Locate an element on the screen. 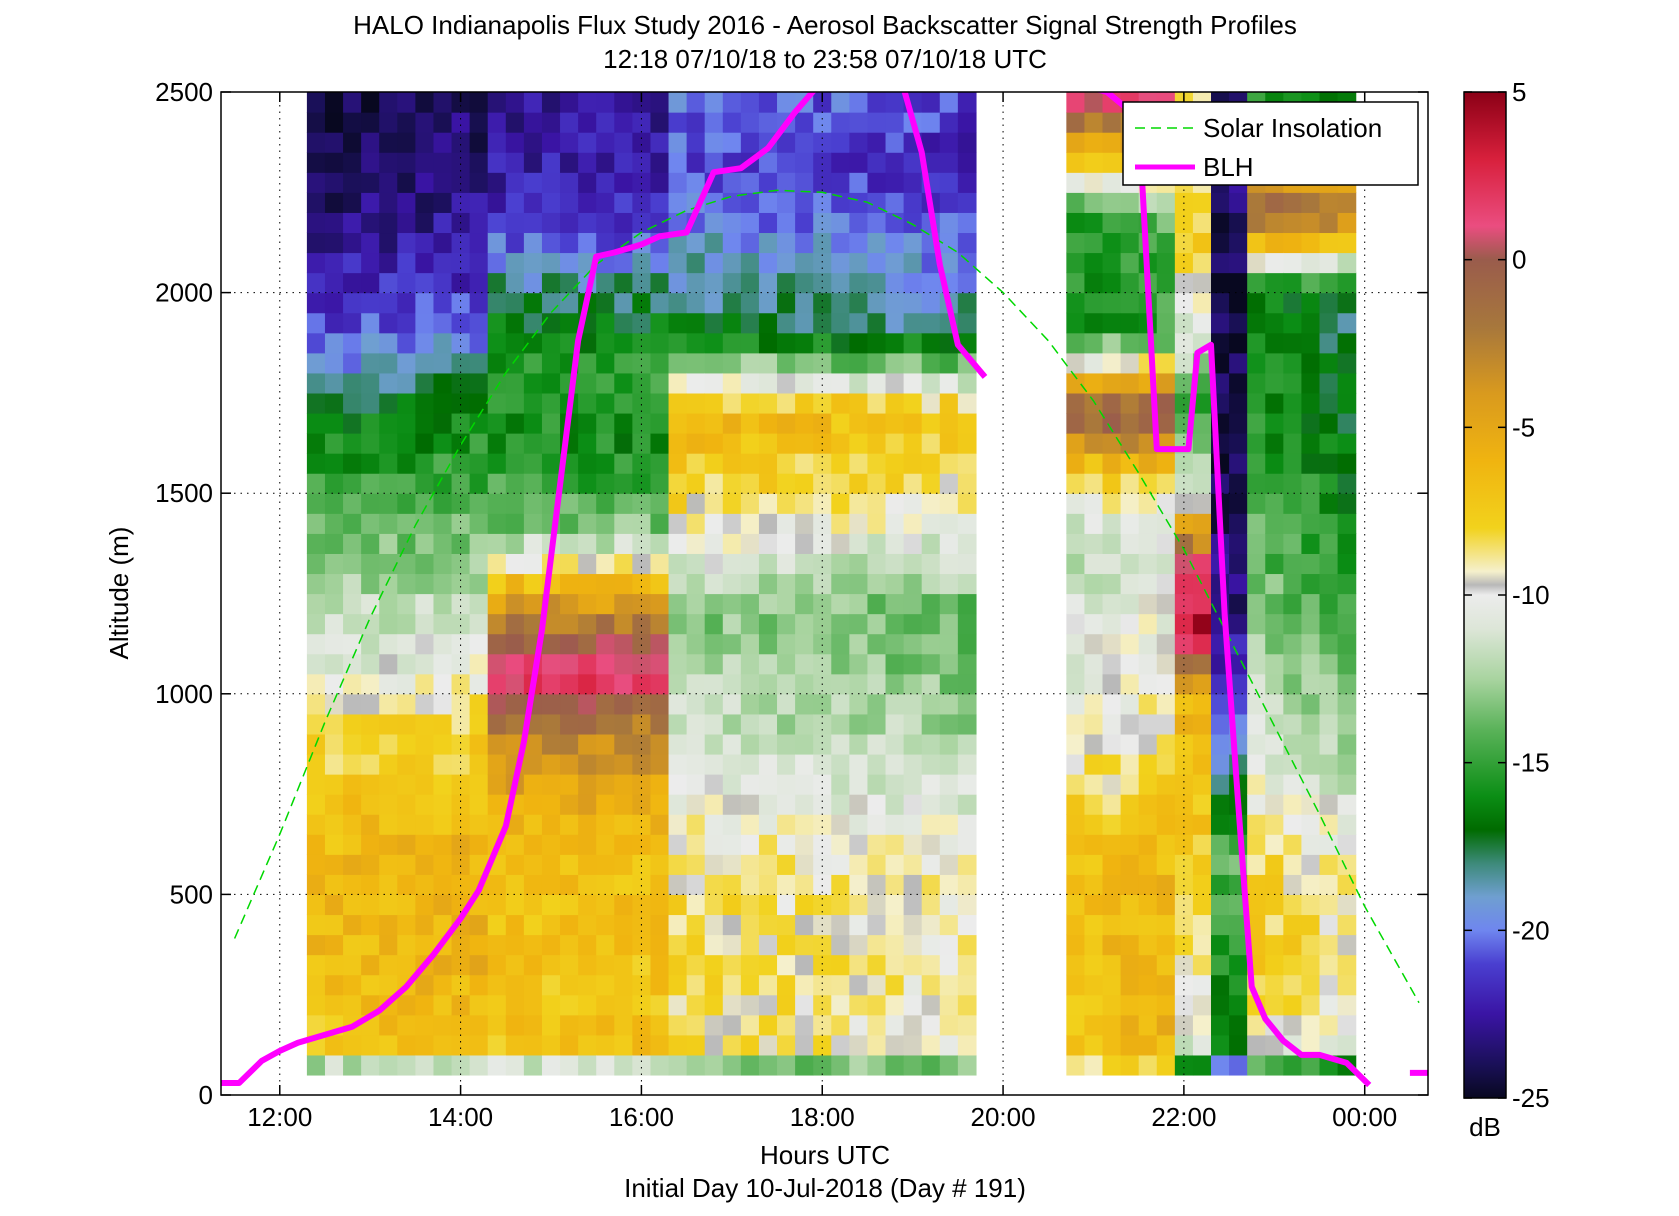 Image resolution: width=1679 pixels, height=1216 pixels. colorbar-tick-label: 0 is located at coordinates (1519, 260).